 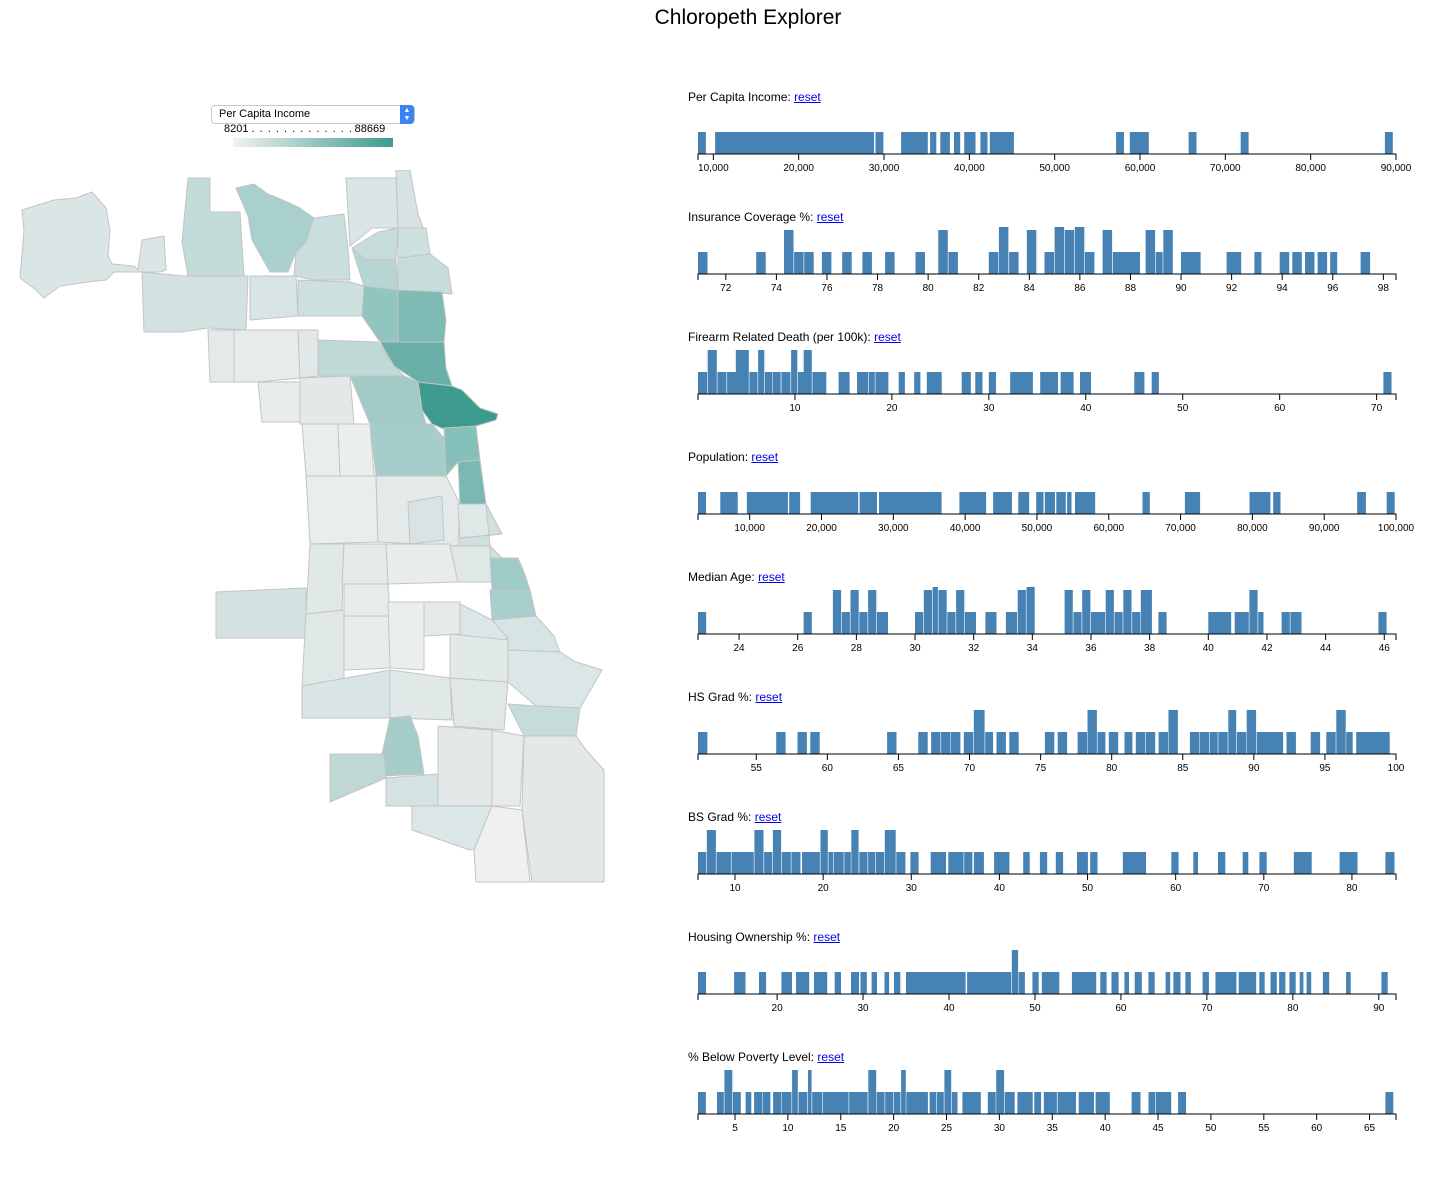 I want to click on reset-link: reset, so click(x=831, y=1057).